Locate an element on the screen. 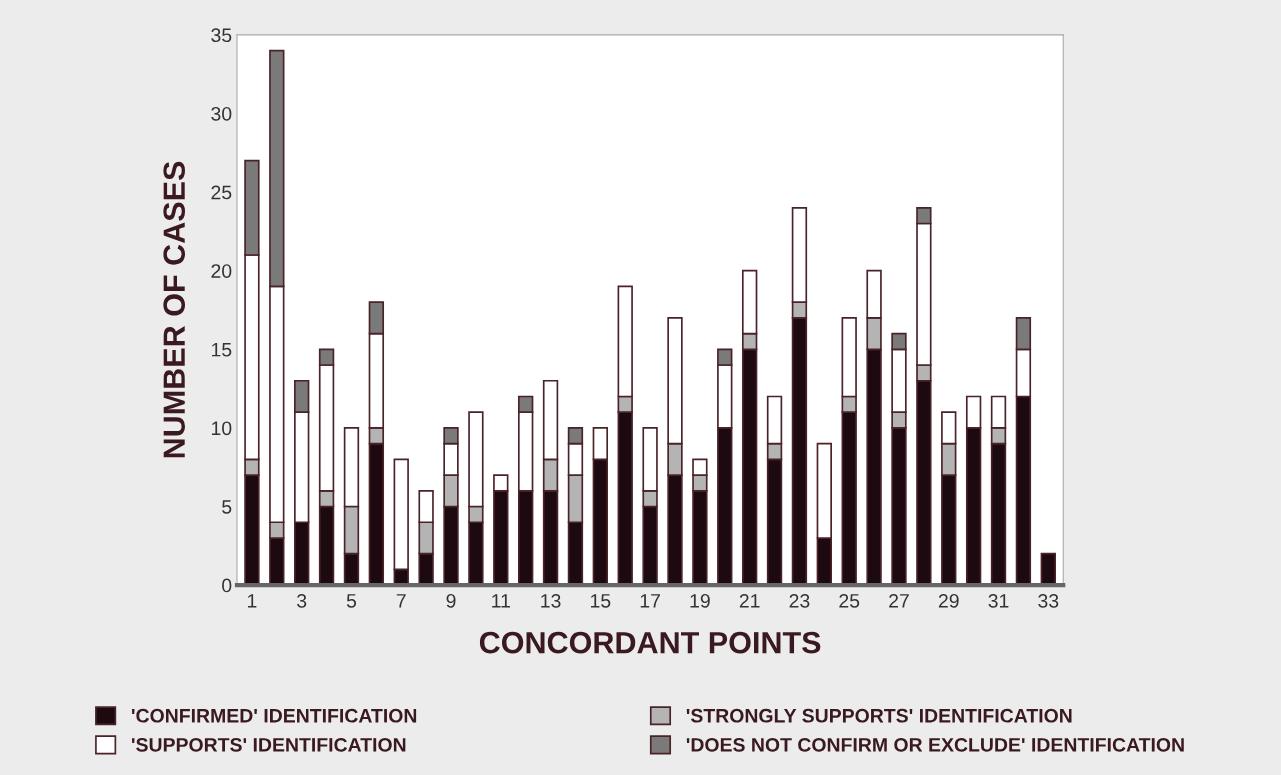 The width and height of the screenshot is (1281, 775). x-tick-label: 29 is located at coordinates (948, 600).